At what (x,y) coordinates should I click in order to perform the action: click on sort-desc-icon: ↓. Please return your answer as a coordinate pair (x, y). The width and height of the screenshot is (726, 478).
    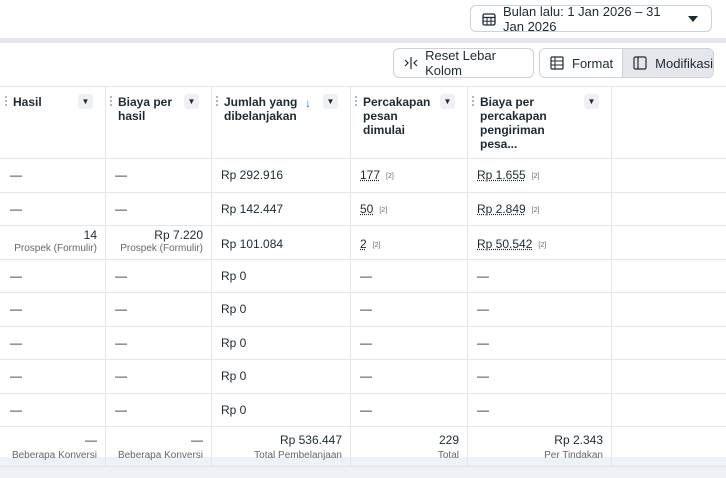
    Looking at the image, I should click on (308, 103).